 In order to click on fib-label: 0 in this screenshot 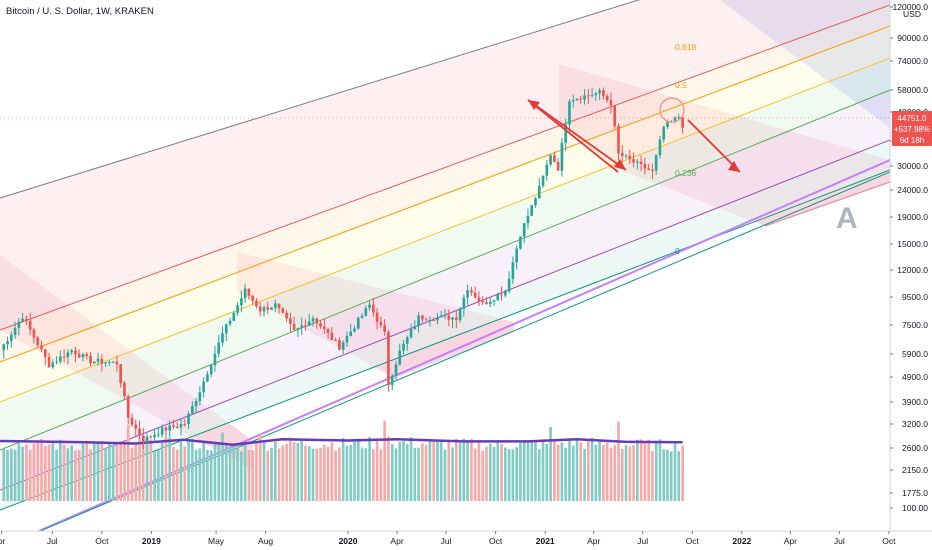, I will do `click(677, 251)`.